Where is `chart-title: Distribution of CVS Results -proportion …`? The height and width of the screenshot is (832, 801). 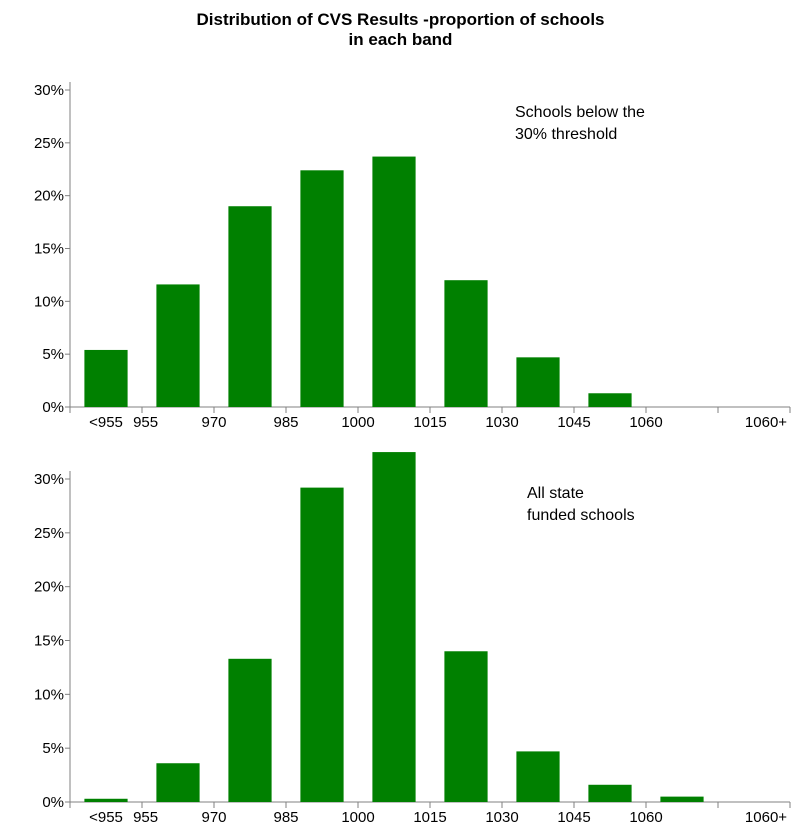 chart-title: Distribution of CVS Results -proportion … is located at coordinates (400, 30).